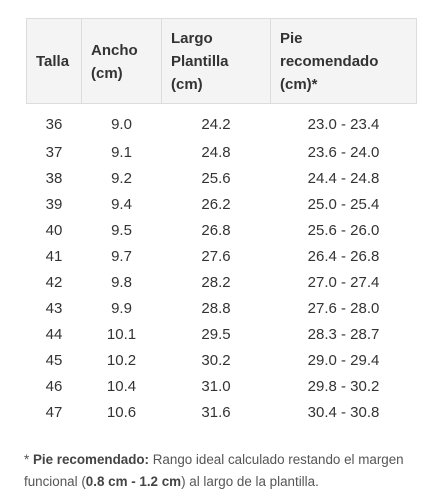  I want to click on cell-ancho: 9.7, so click(121, 256).